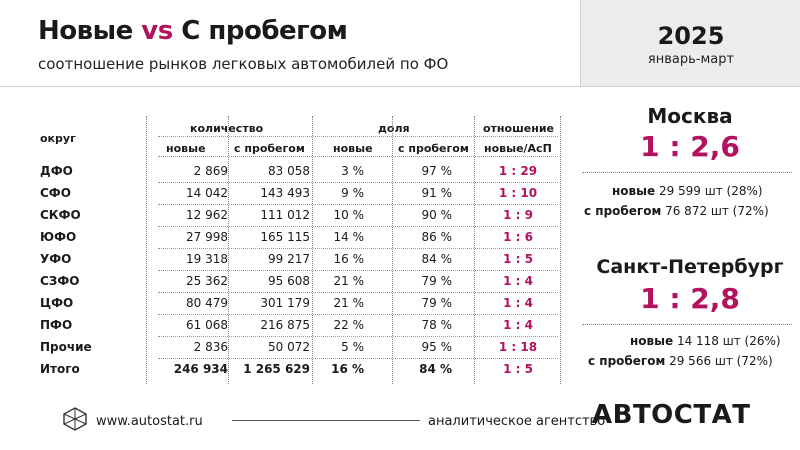 This screenshot has height=450, width=800. I want to click on spb-divider, so click(687, 324).